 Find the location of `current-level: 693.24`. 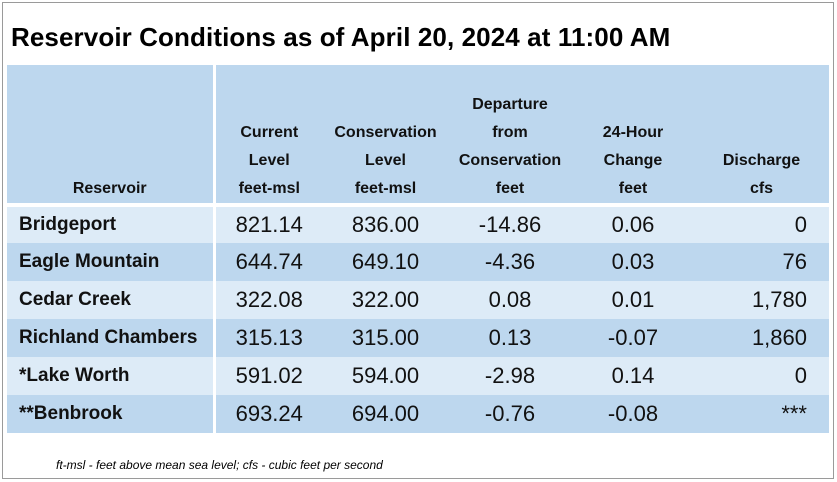

current-level: 693.24 is located at coordinates (269, 413).